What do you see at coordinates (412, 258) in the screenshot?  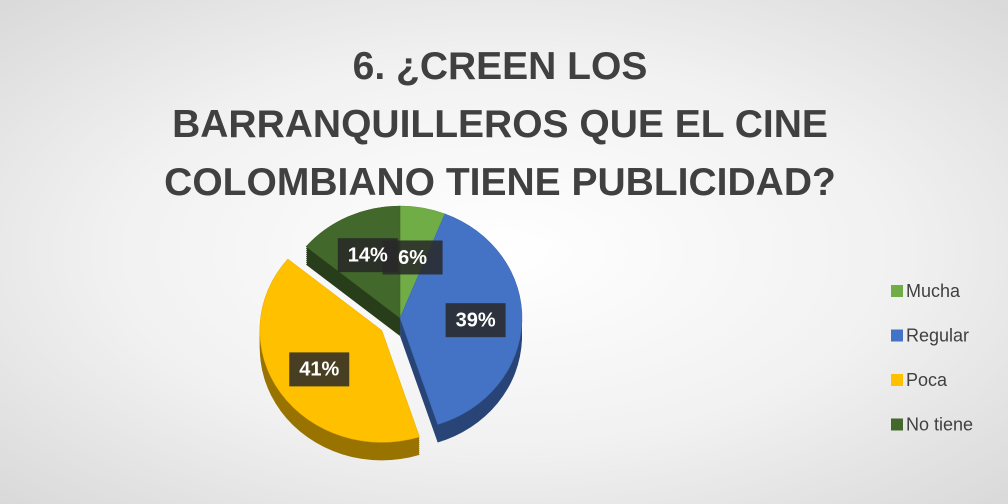 I see `data-label: 6%` at bounding box center [412, 258].